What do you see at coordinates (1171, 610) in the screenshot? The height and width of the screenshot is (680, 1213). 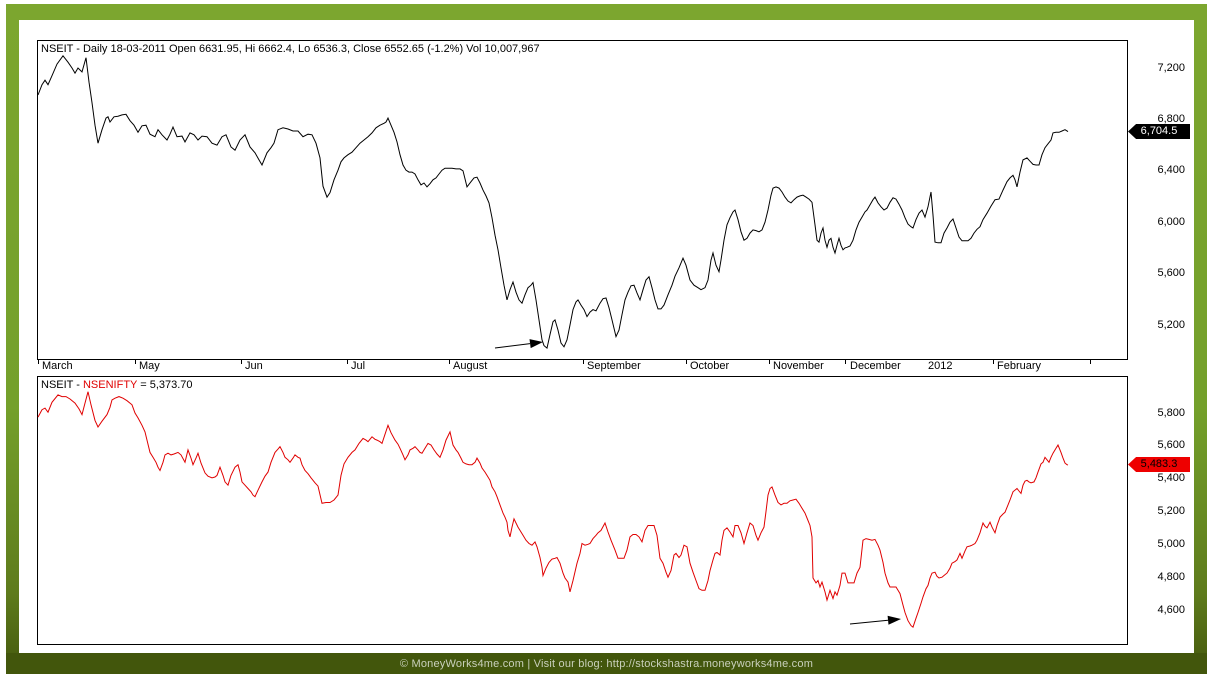 I see `y-axis-label: 4,600` at bounding box center [1171, 610].